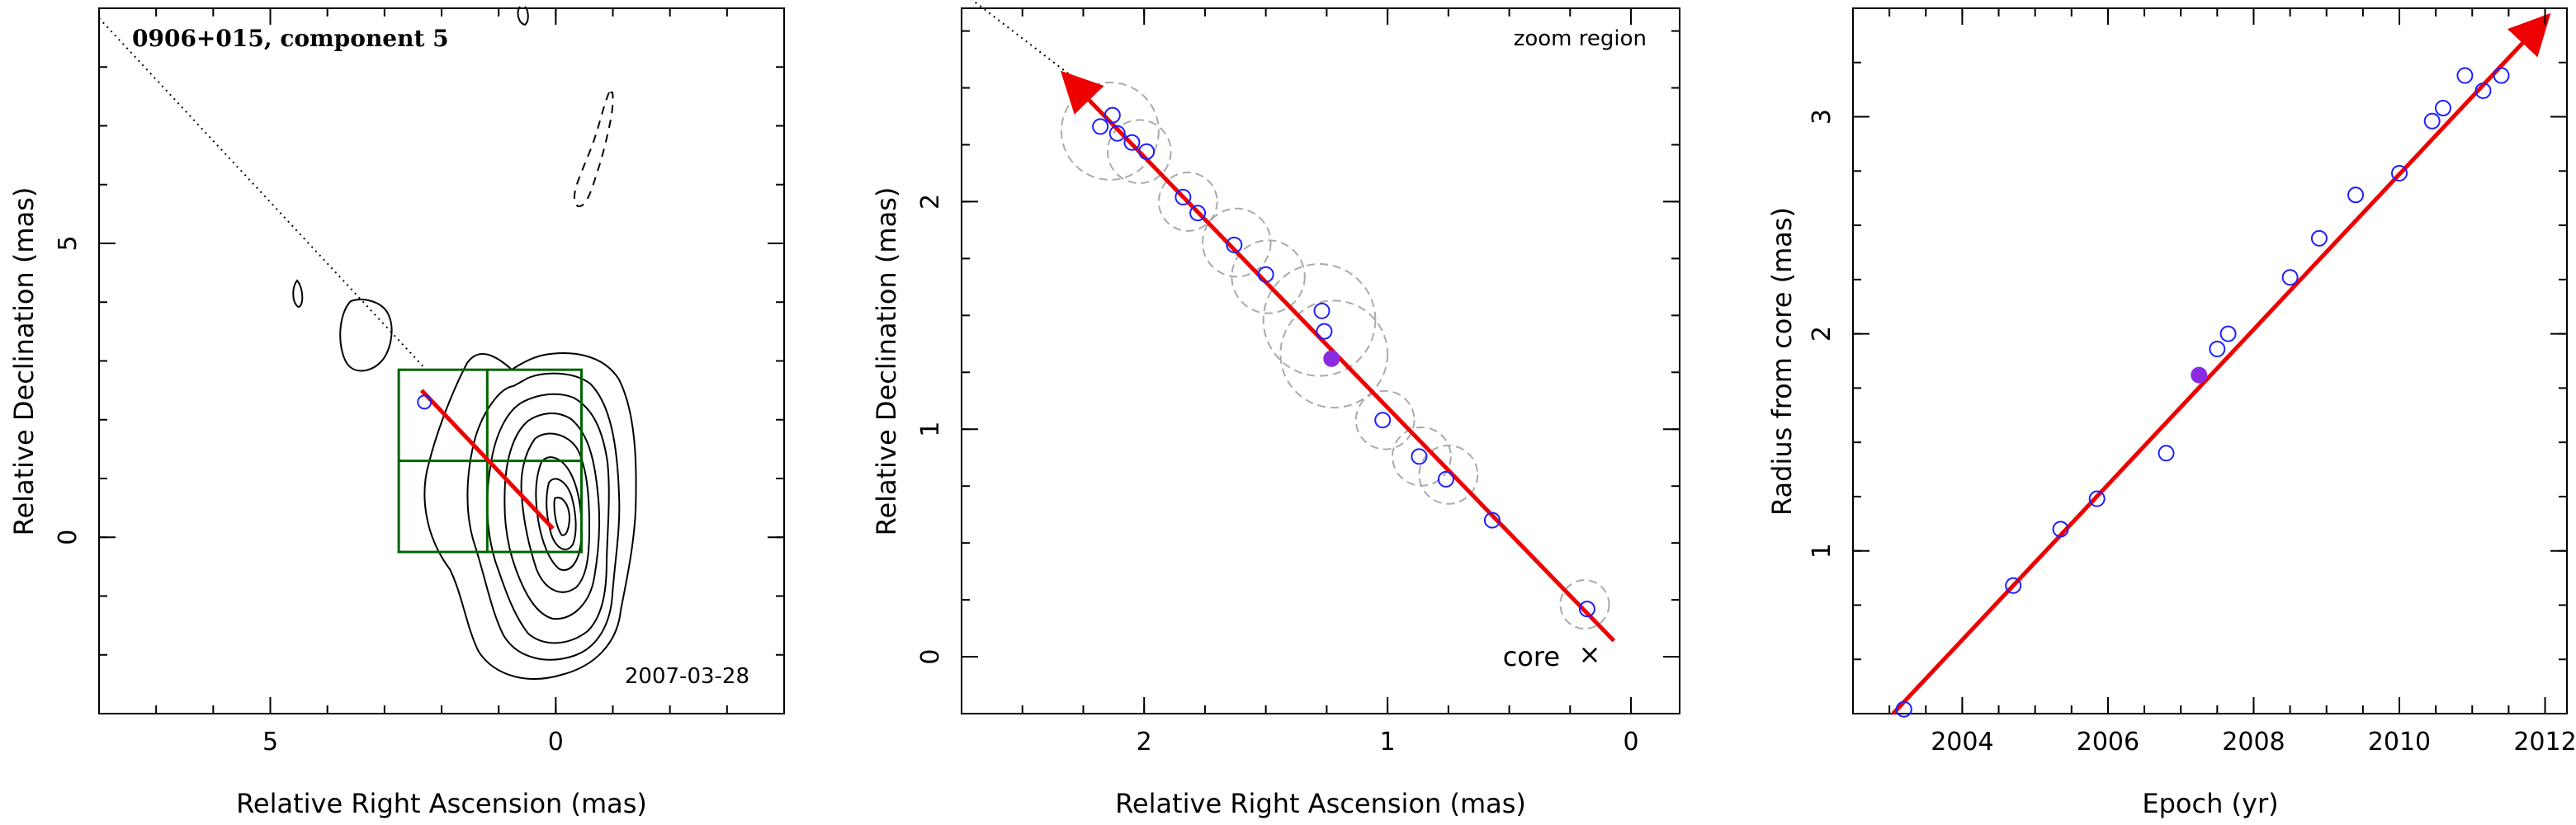 The image size is (2576, 825). I want to click on panel-1-y-axis-label: Relative Declination (mas), so click(24, 361).